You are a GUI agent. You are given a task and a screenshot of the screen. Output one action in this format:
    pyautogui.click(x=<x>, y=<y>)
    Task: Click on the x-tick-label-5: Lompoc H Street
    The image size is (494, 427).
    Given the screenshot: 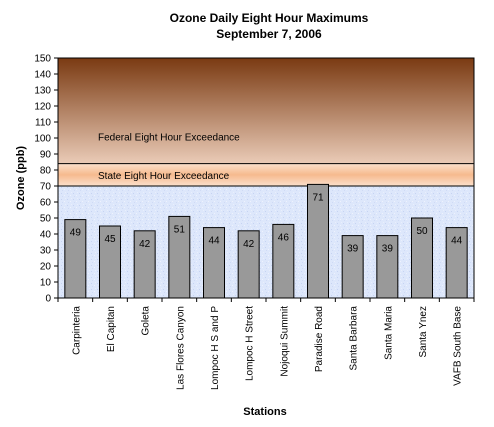 What is the action you would take?
    pyautogui.click(x=250, y=343)
    